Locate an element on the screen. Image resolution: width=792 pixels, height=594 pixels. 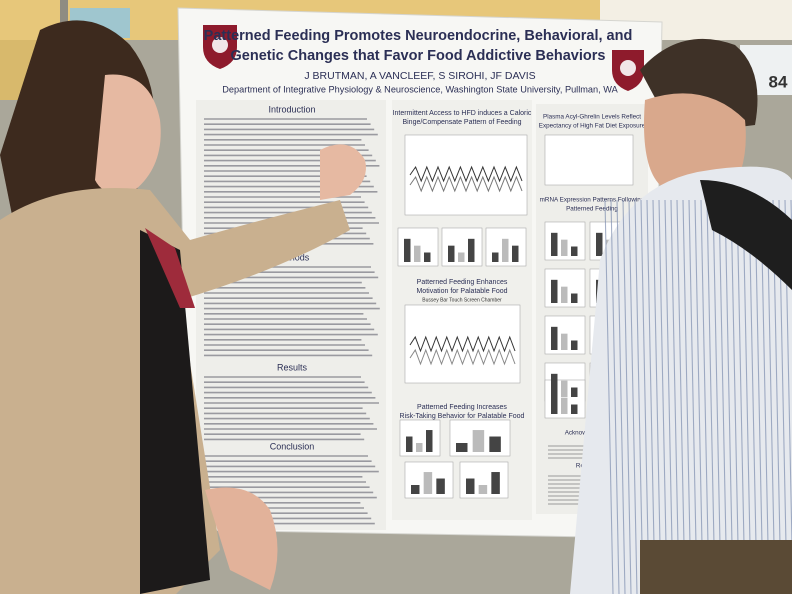
panel-title: Motivation for Palatable Food is located at coordinates (461, 291).